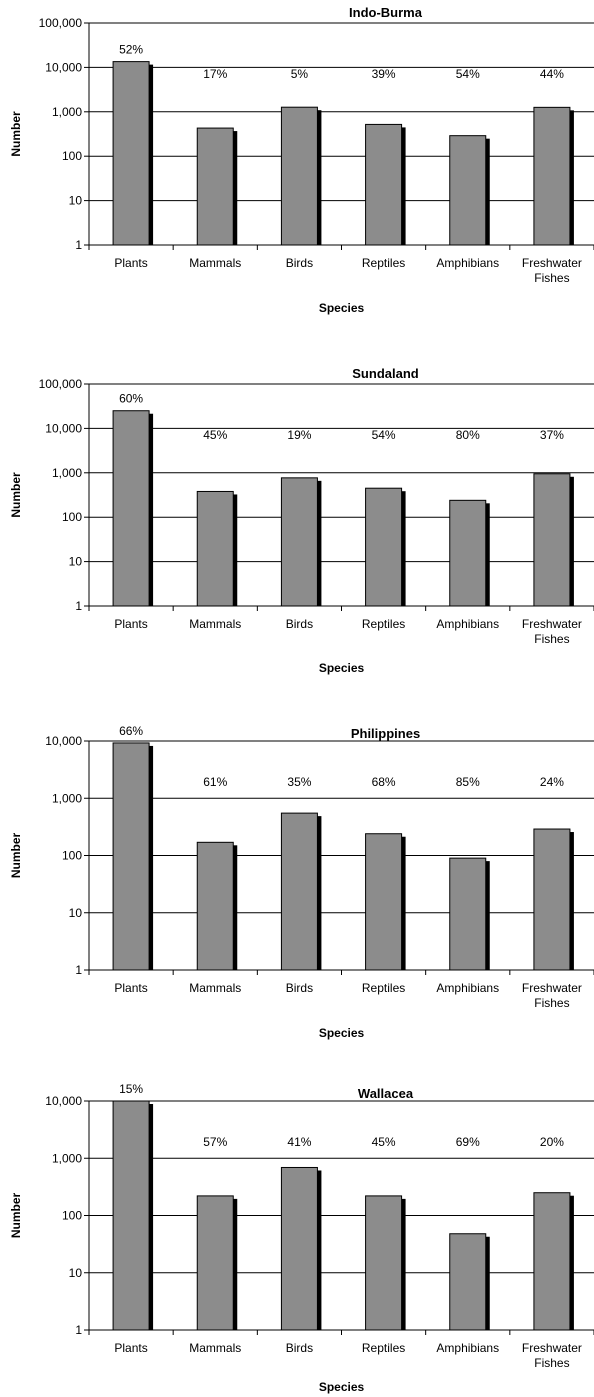 Image resolution: width=594 pixels, height=1397 pixels. What do you see at coordinates (131, 731) in the screenshot?
I see `data-label: 66%` at bounding box center [131, 731].